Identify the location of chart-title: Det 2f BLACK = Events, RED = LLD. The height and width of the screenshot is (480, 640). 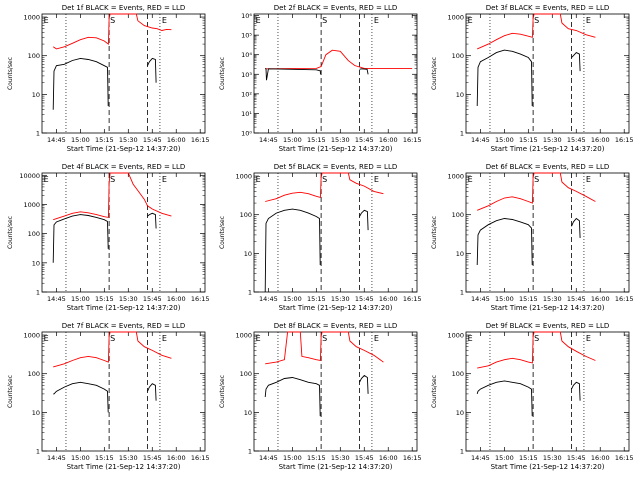
(335, 8).